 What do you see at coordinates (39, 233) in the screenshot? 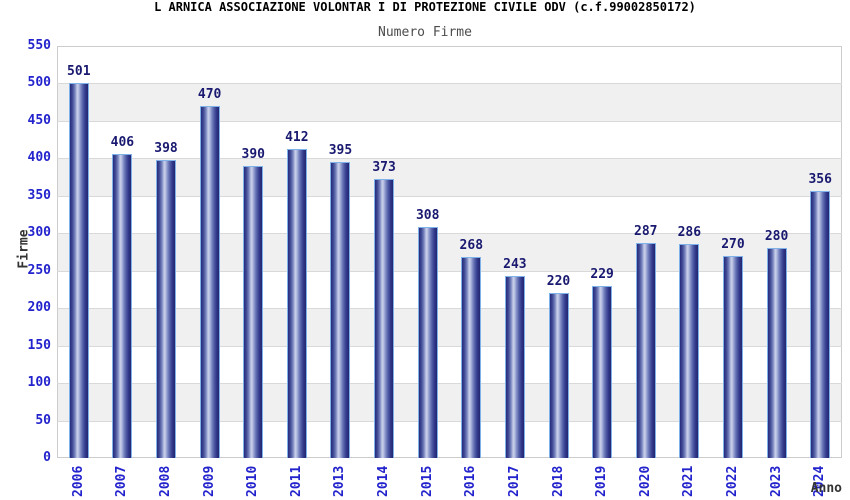
I see `y-tick-label: 300` at bounding box center [39, 233].